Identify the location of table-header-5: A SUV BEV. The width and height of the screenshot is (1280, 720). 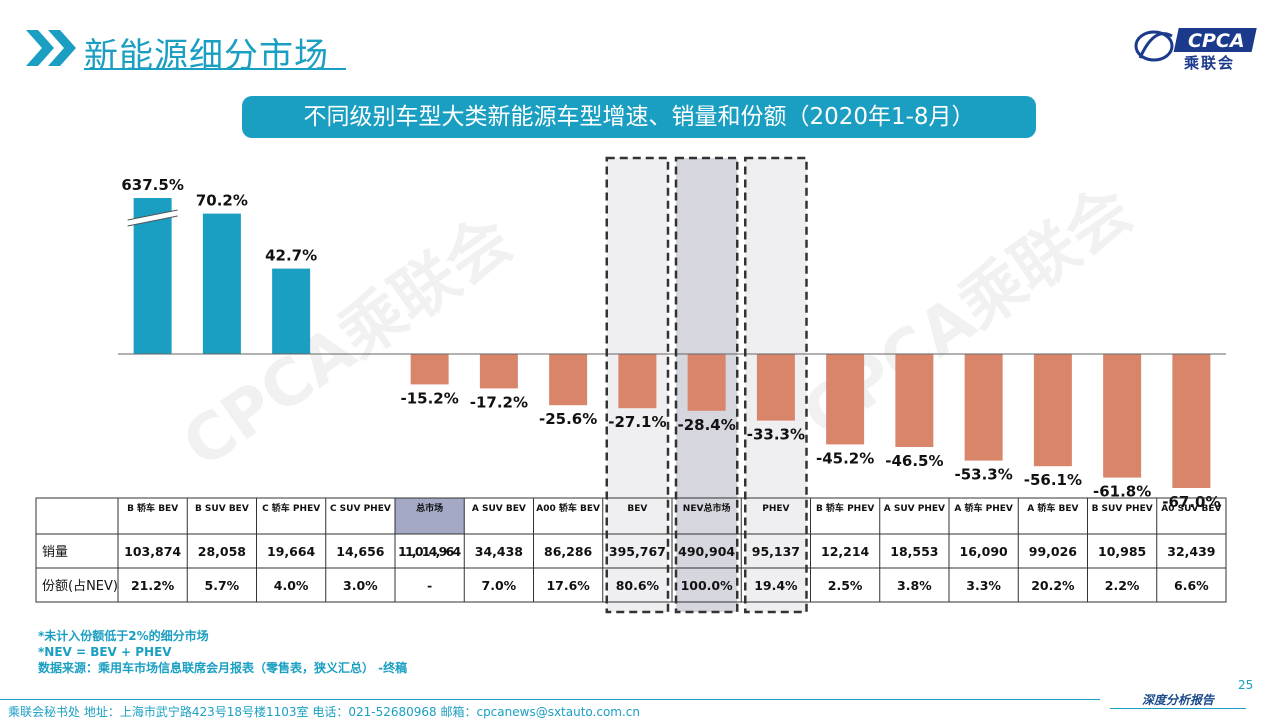
(499, 509).